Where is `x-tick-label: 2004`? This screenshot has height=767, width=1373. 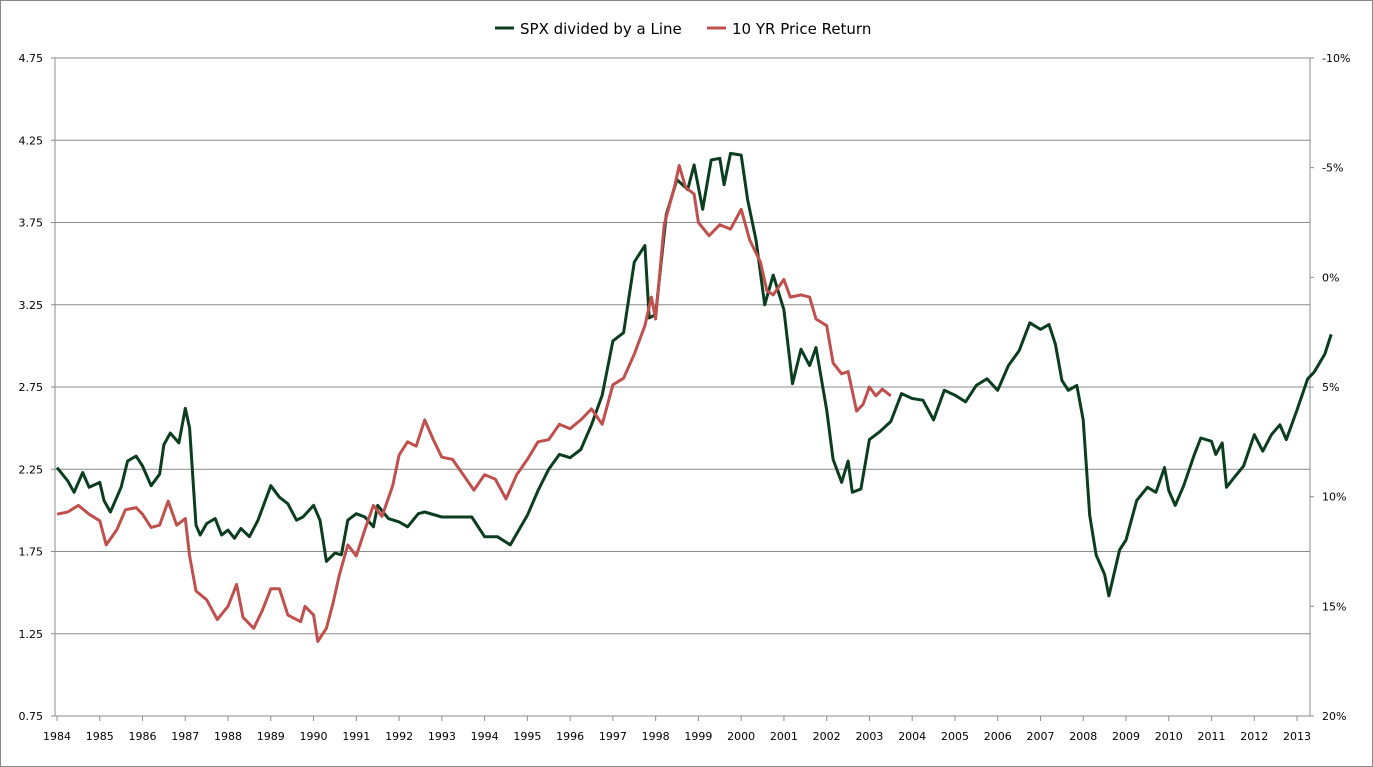
x-tick-label: 2004 is located at coordinates (912, 736).